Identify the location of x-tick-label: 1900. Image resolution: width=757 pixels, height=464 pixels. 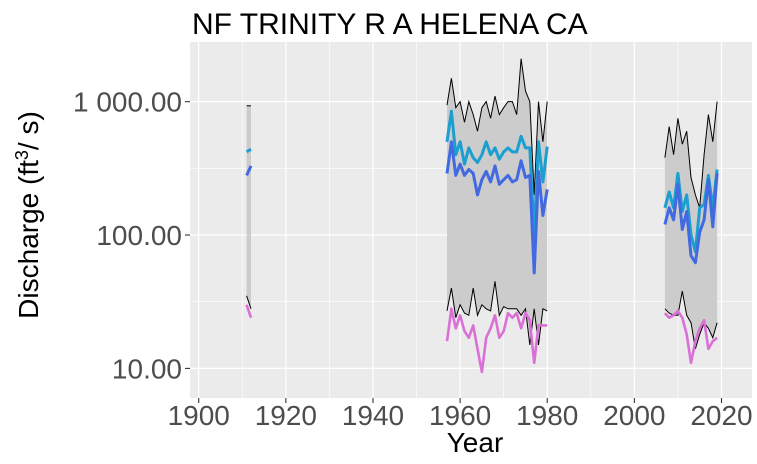
(199, 415).